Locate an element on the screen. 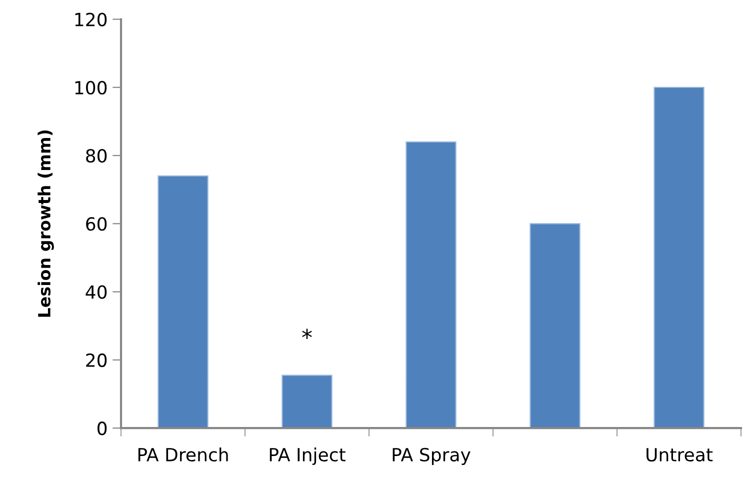  y-axis-title: Lesion growth (mm) is located at coordinates (46, 223).